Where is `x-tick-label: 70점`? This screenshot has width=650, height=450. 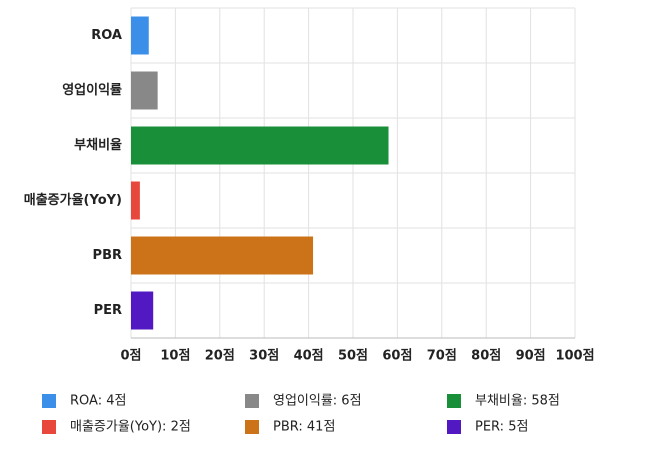 x-tick-label: 70점 is located at coordinates (442, 356).